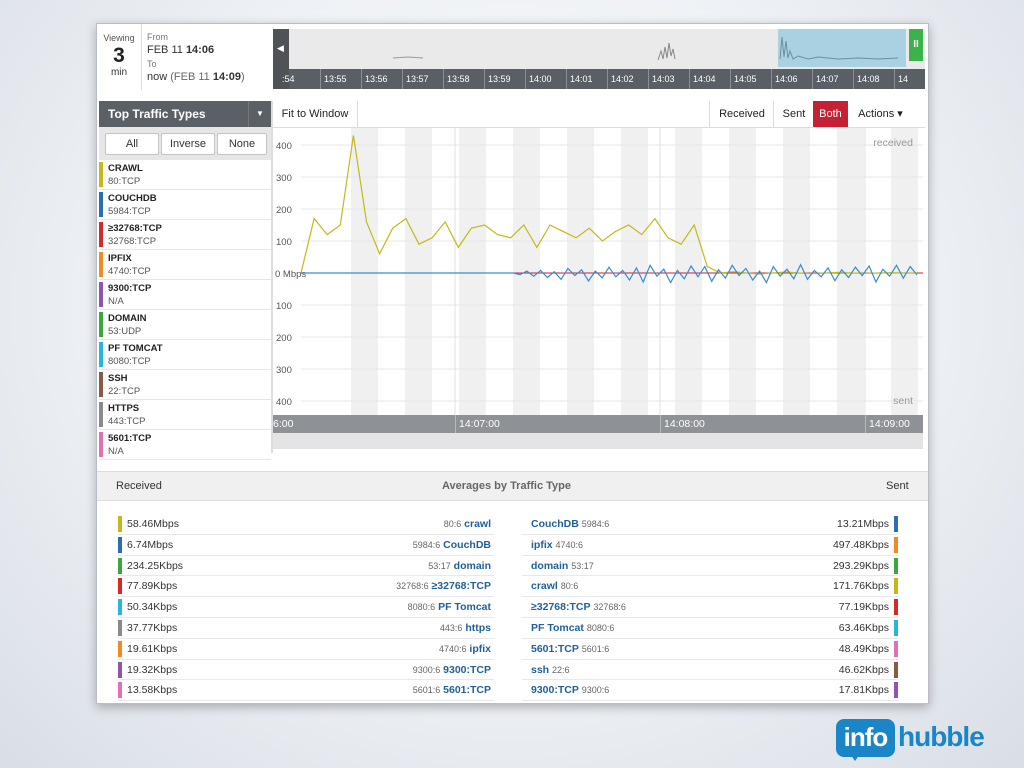 The height and width of the screenshot is (768, 1024). What do you see at coordinates (830, 114) in the screenshot?
I see `both-button: Both` at bounding box center [830, 114].